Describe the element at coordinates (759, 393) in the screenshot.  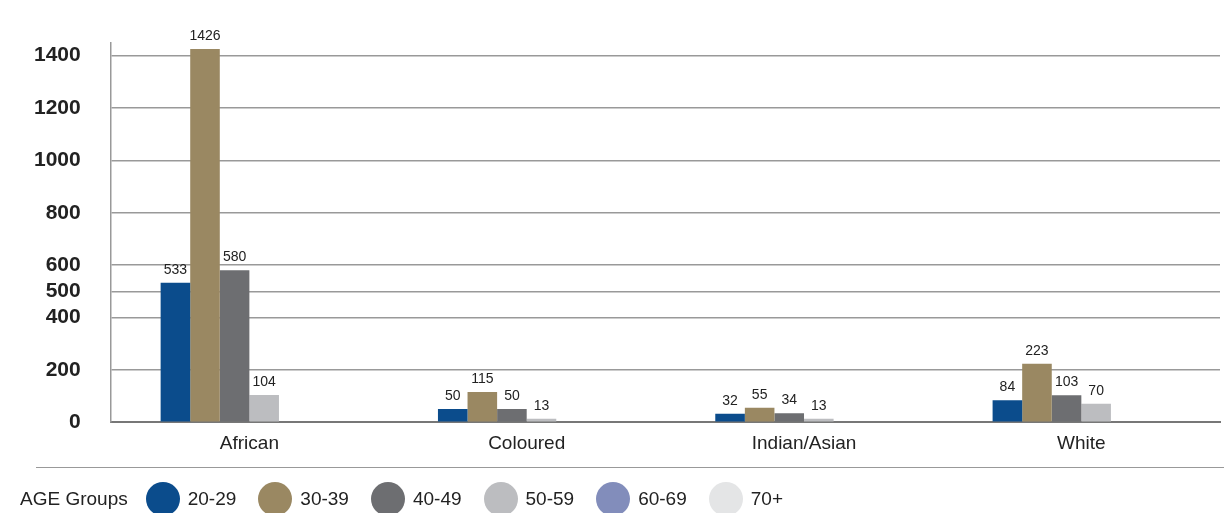
I see `data-label: 55` at that location.